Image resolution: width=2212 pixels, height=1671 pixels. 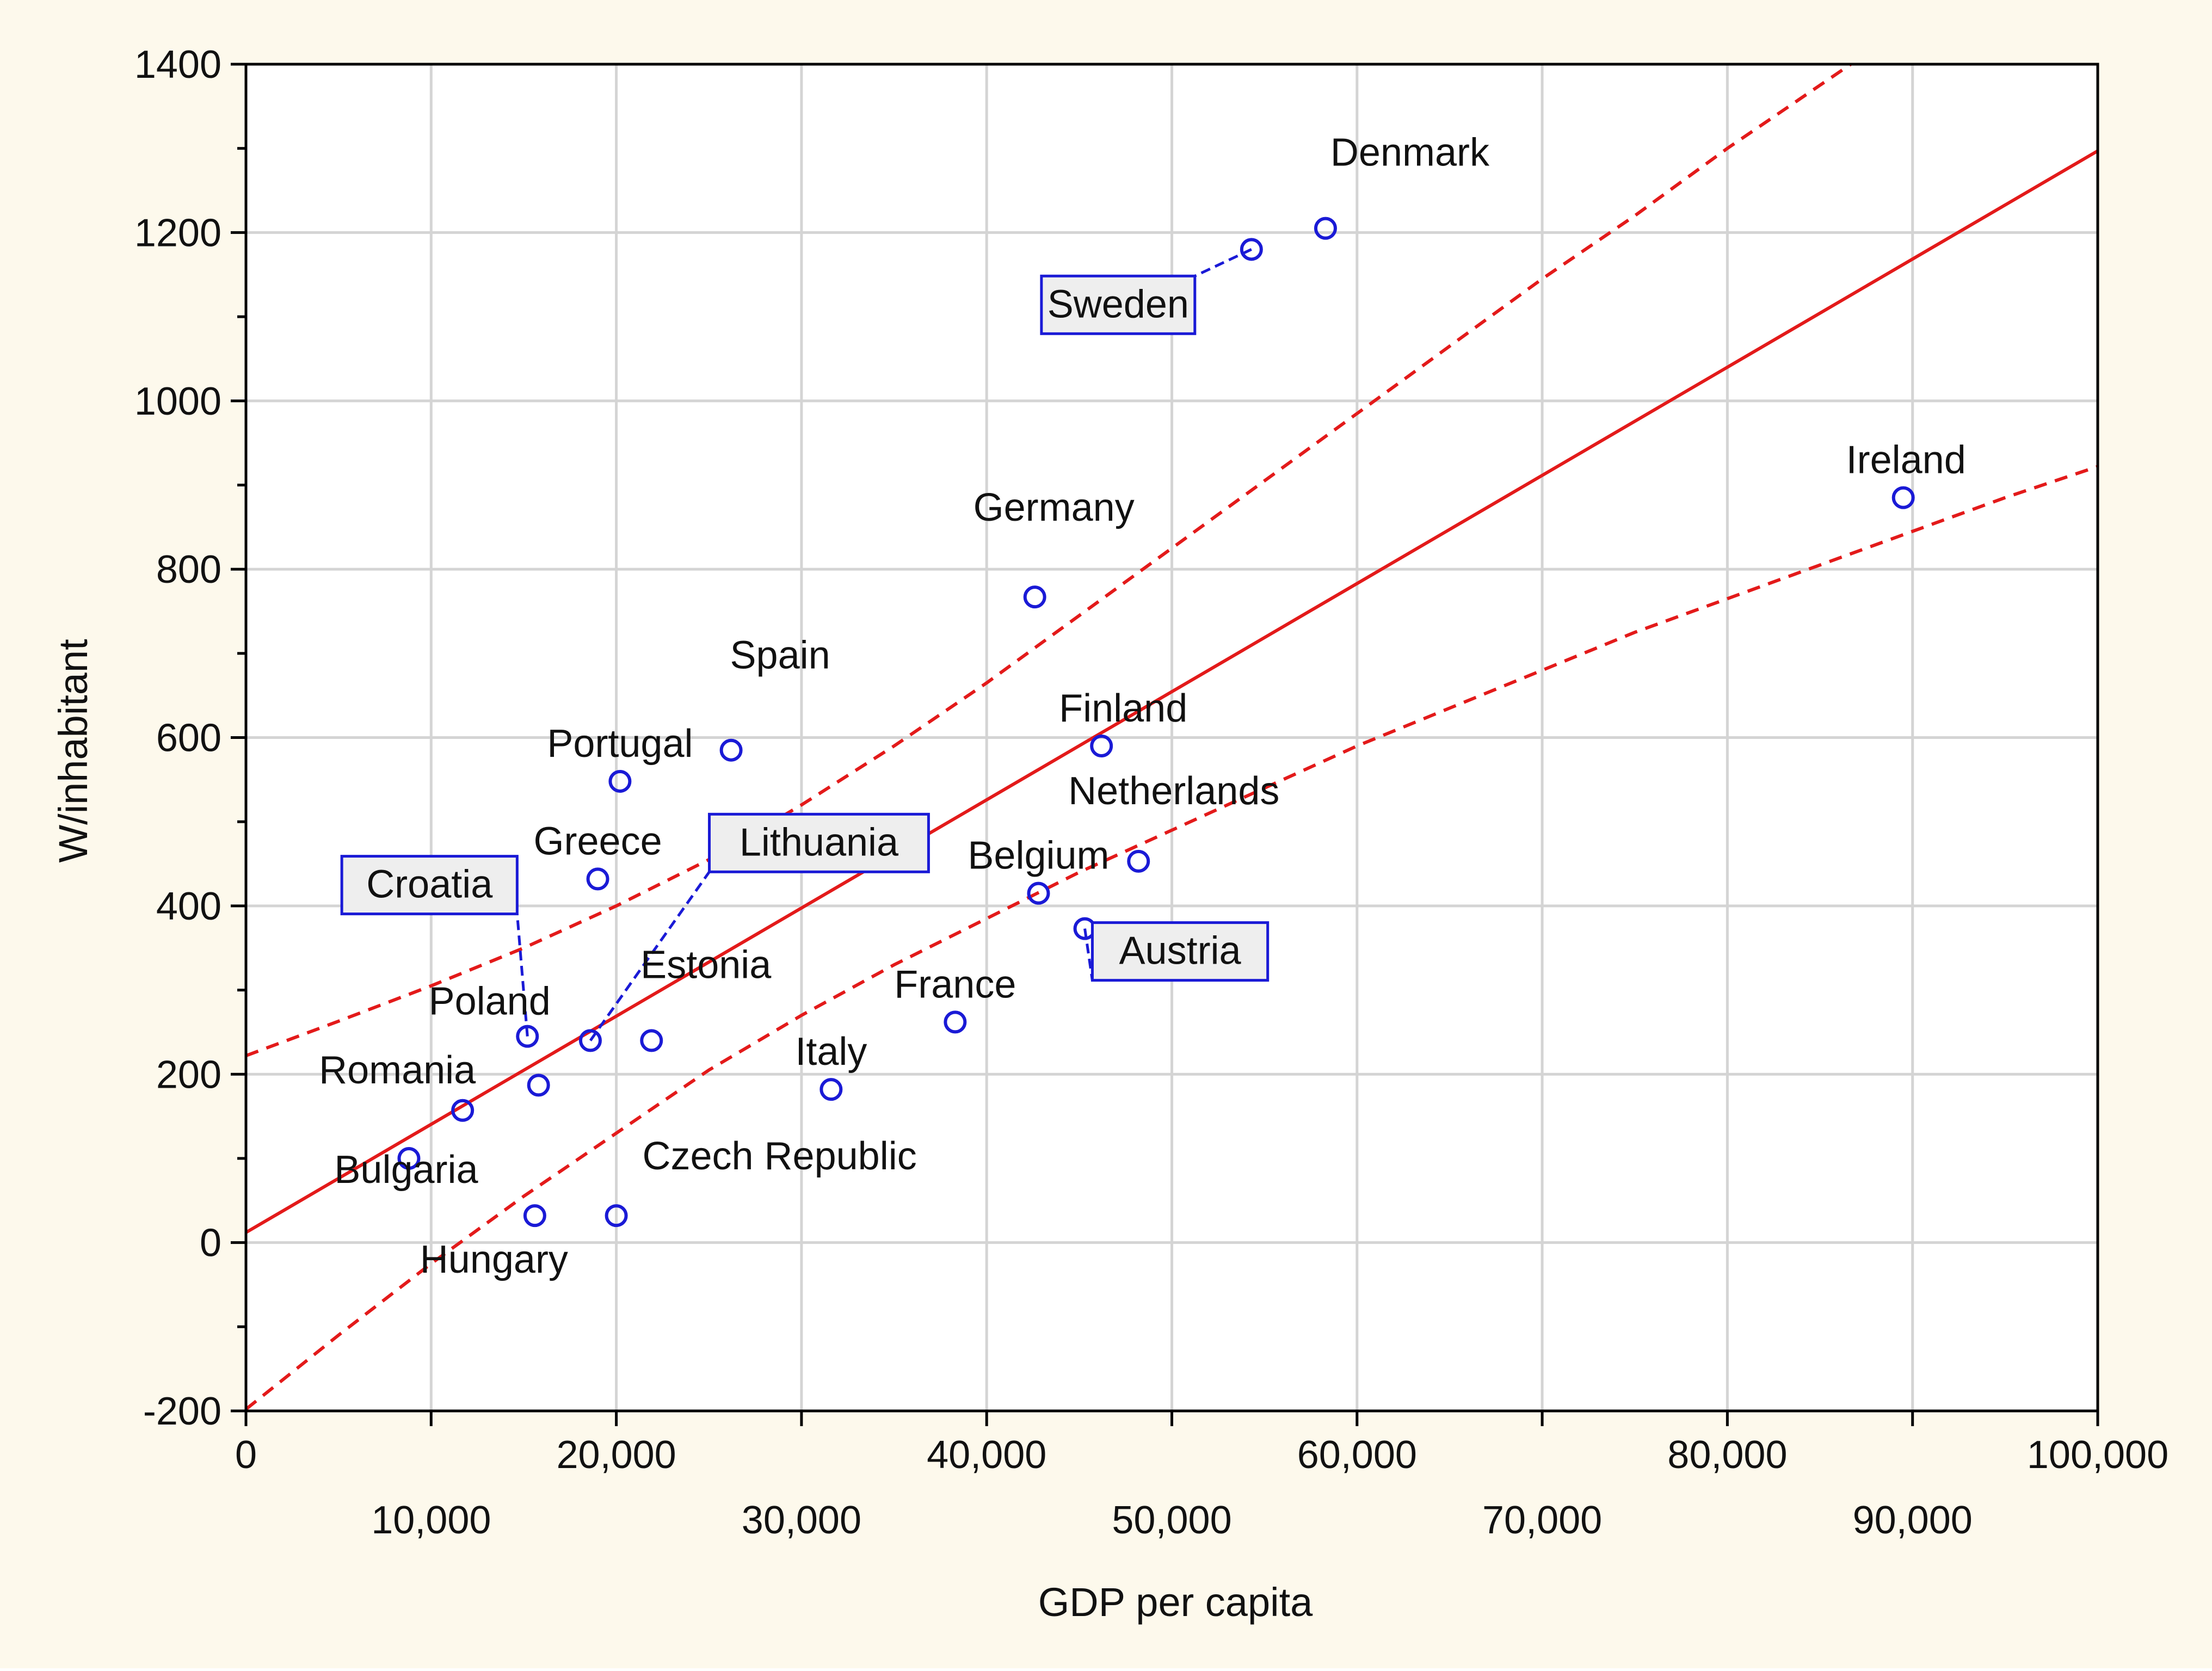 I want to click on point-label-denmark: Denmark, so click(x=1410, y=153).